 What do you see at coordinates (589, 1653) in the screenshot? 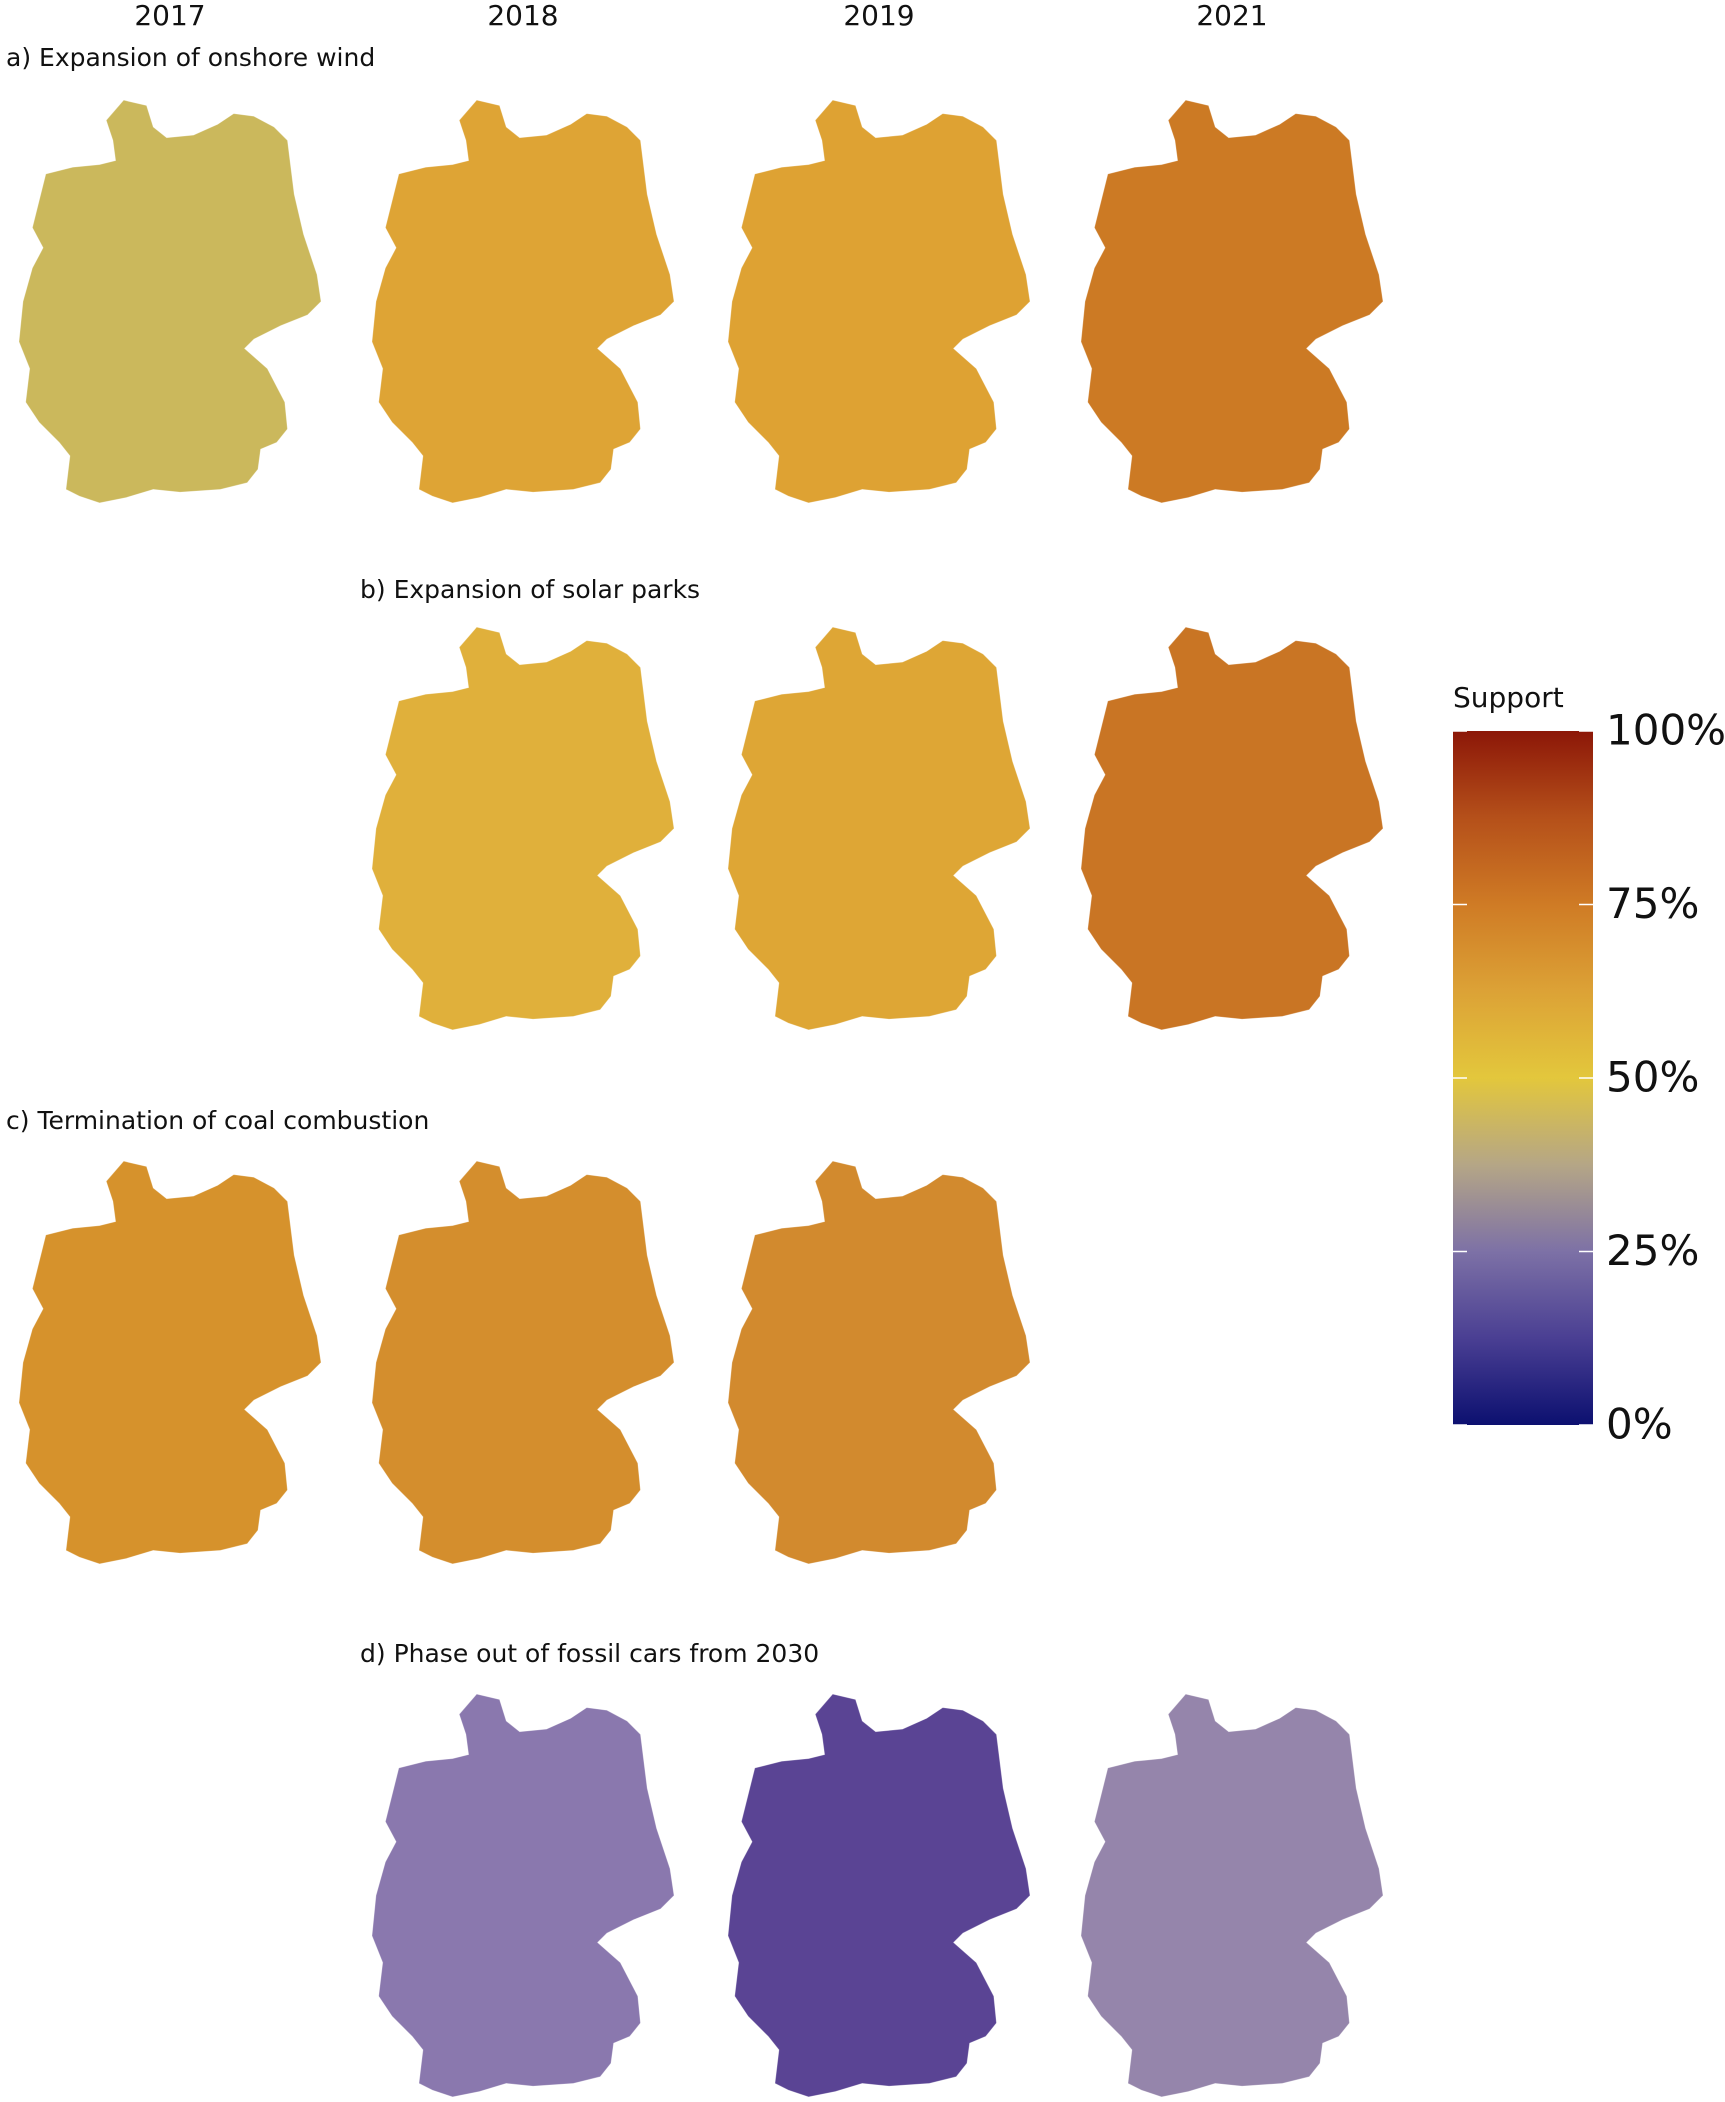
I see `panel-title: d) Phase out of fossil cars from 2030` at bounding box center [589, 1653].